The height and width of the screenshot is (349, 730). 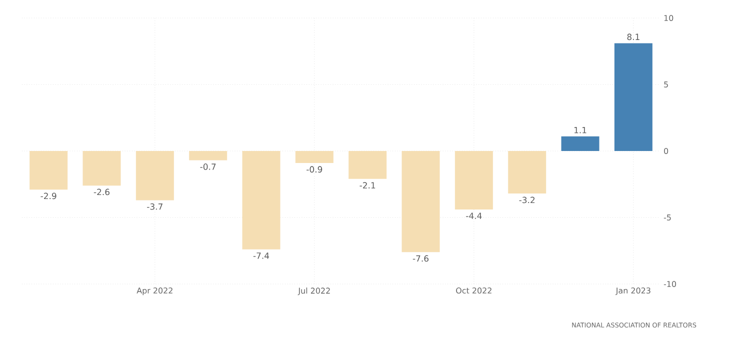 I want to click on data-label: -2.9, so click(x=48, y=196).